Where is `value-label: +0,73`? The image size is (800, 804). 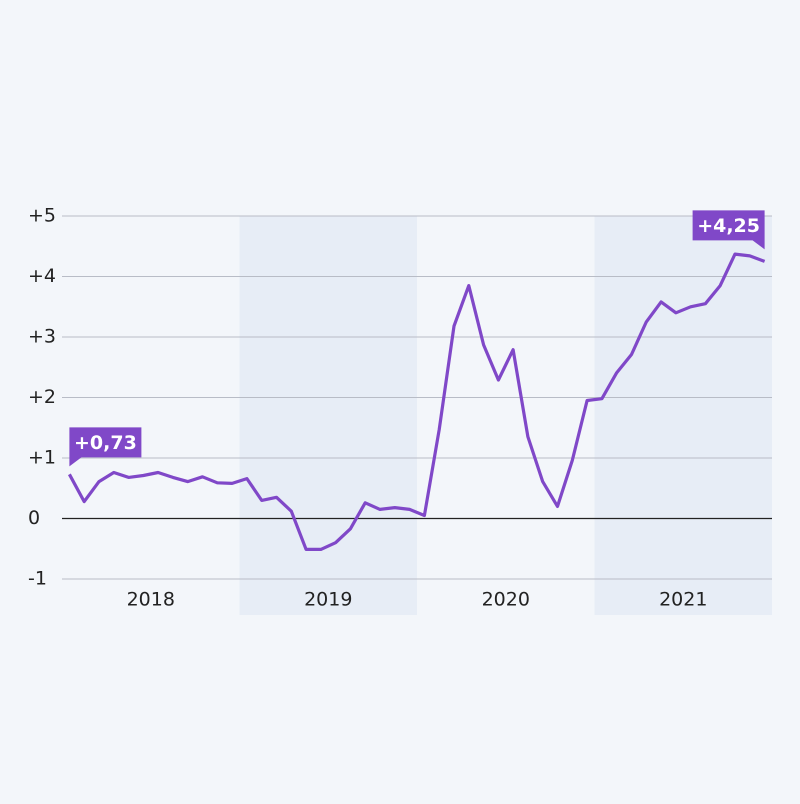
value-label: +0,73 is located at coordinates (105, 443).